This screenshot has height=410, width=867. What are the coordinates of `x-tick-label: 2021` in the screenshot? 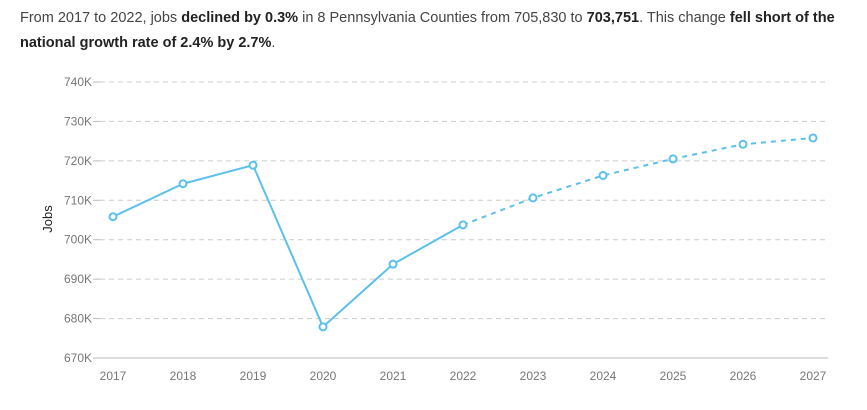 It's located at (393, 376).